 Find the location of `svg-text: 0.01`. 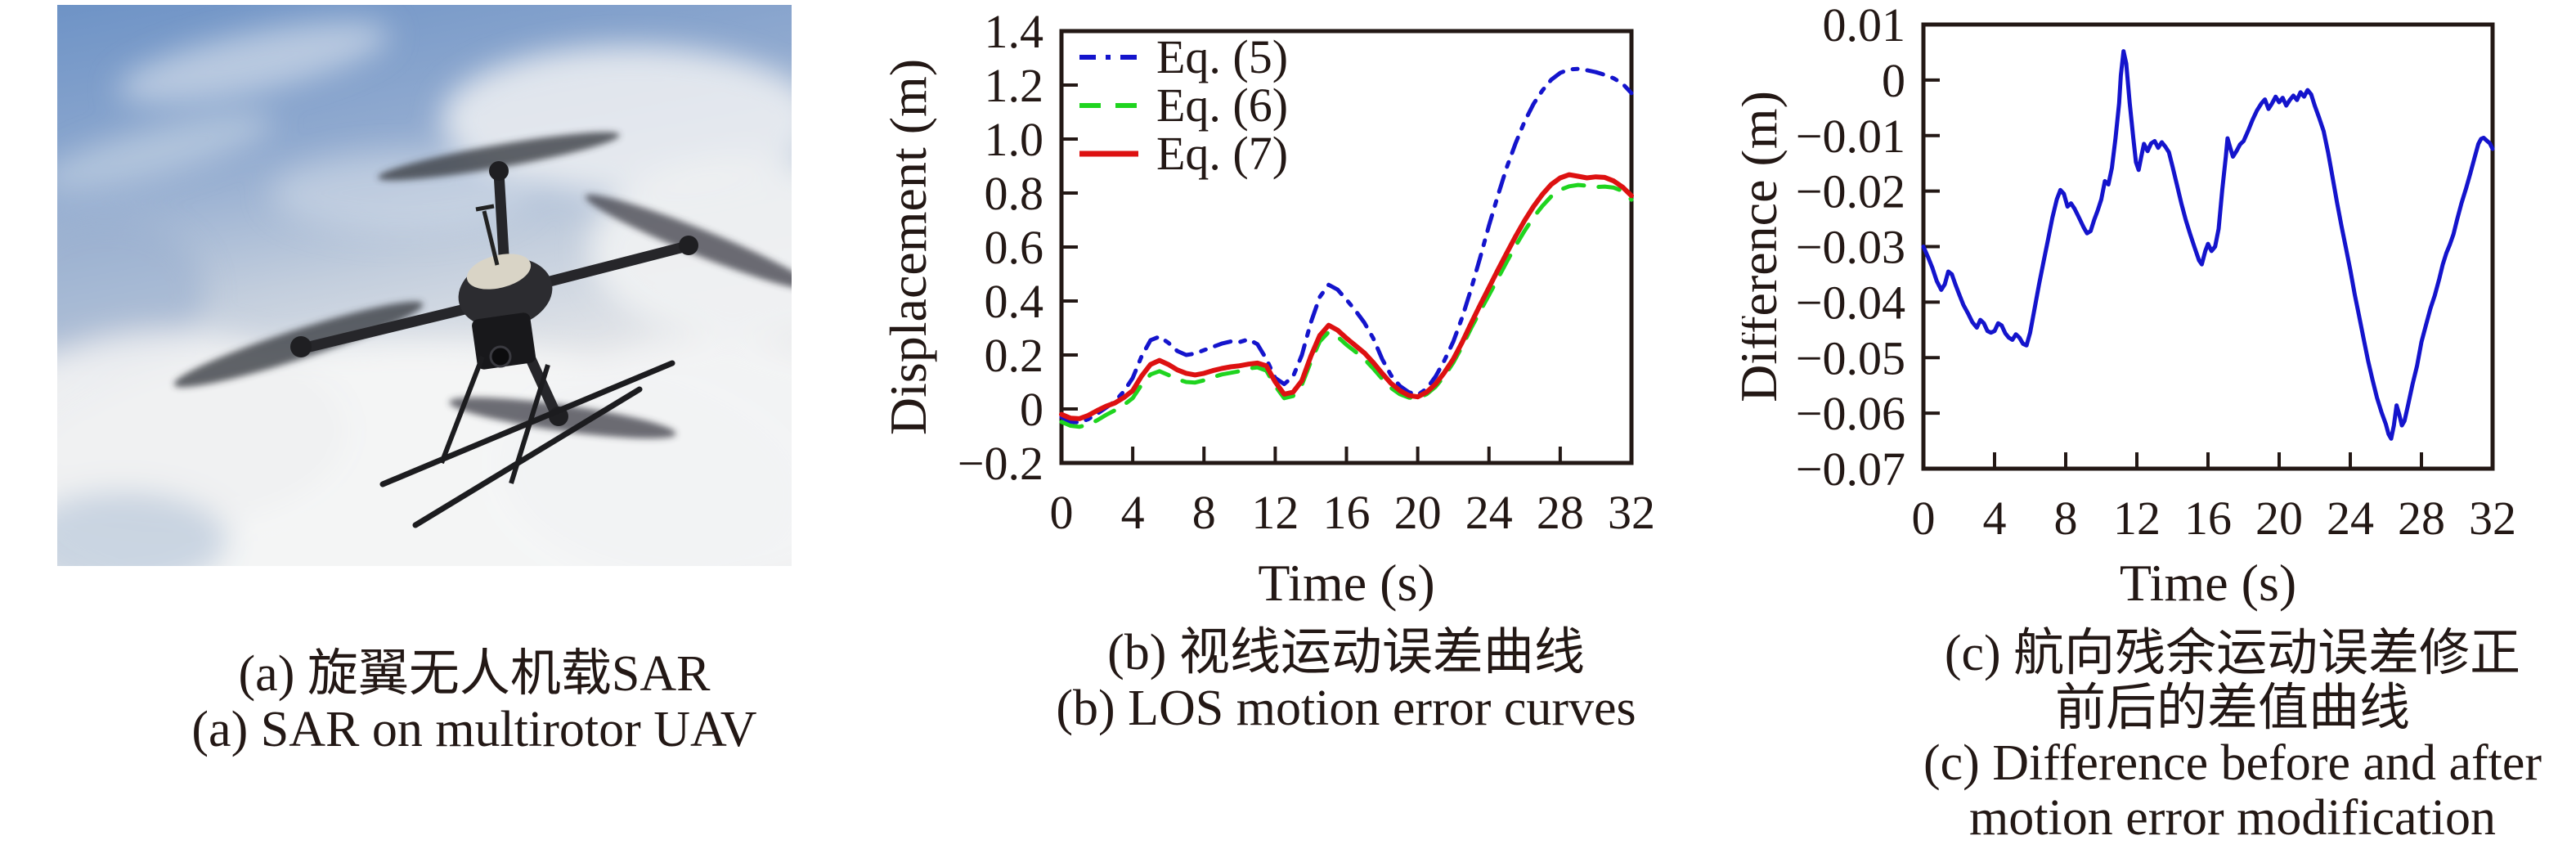

svg-text: 0.01 is located at coordinates (1865, 26).